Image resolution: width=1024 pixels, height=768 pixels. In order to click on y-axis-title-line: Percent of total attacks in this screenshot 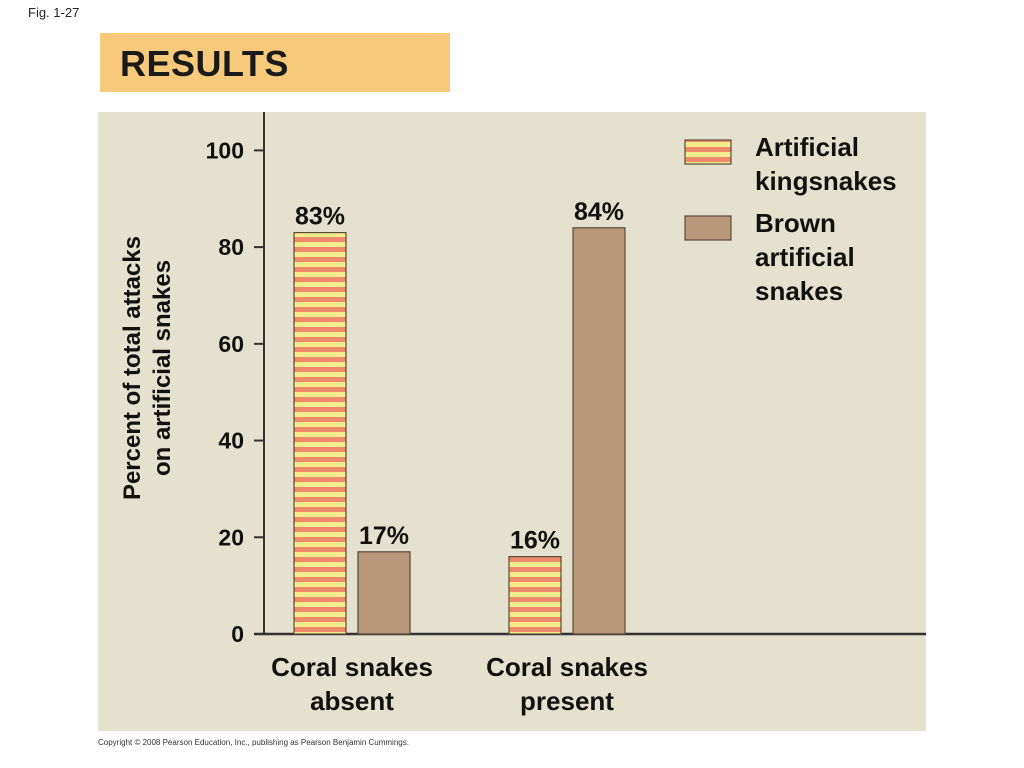, I will do `click(132, 368)`.